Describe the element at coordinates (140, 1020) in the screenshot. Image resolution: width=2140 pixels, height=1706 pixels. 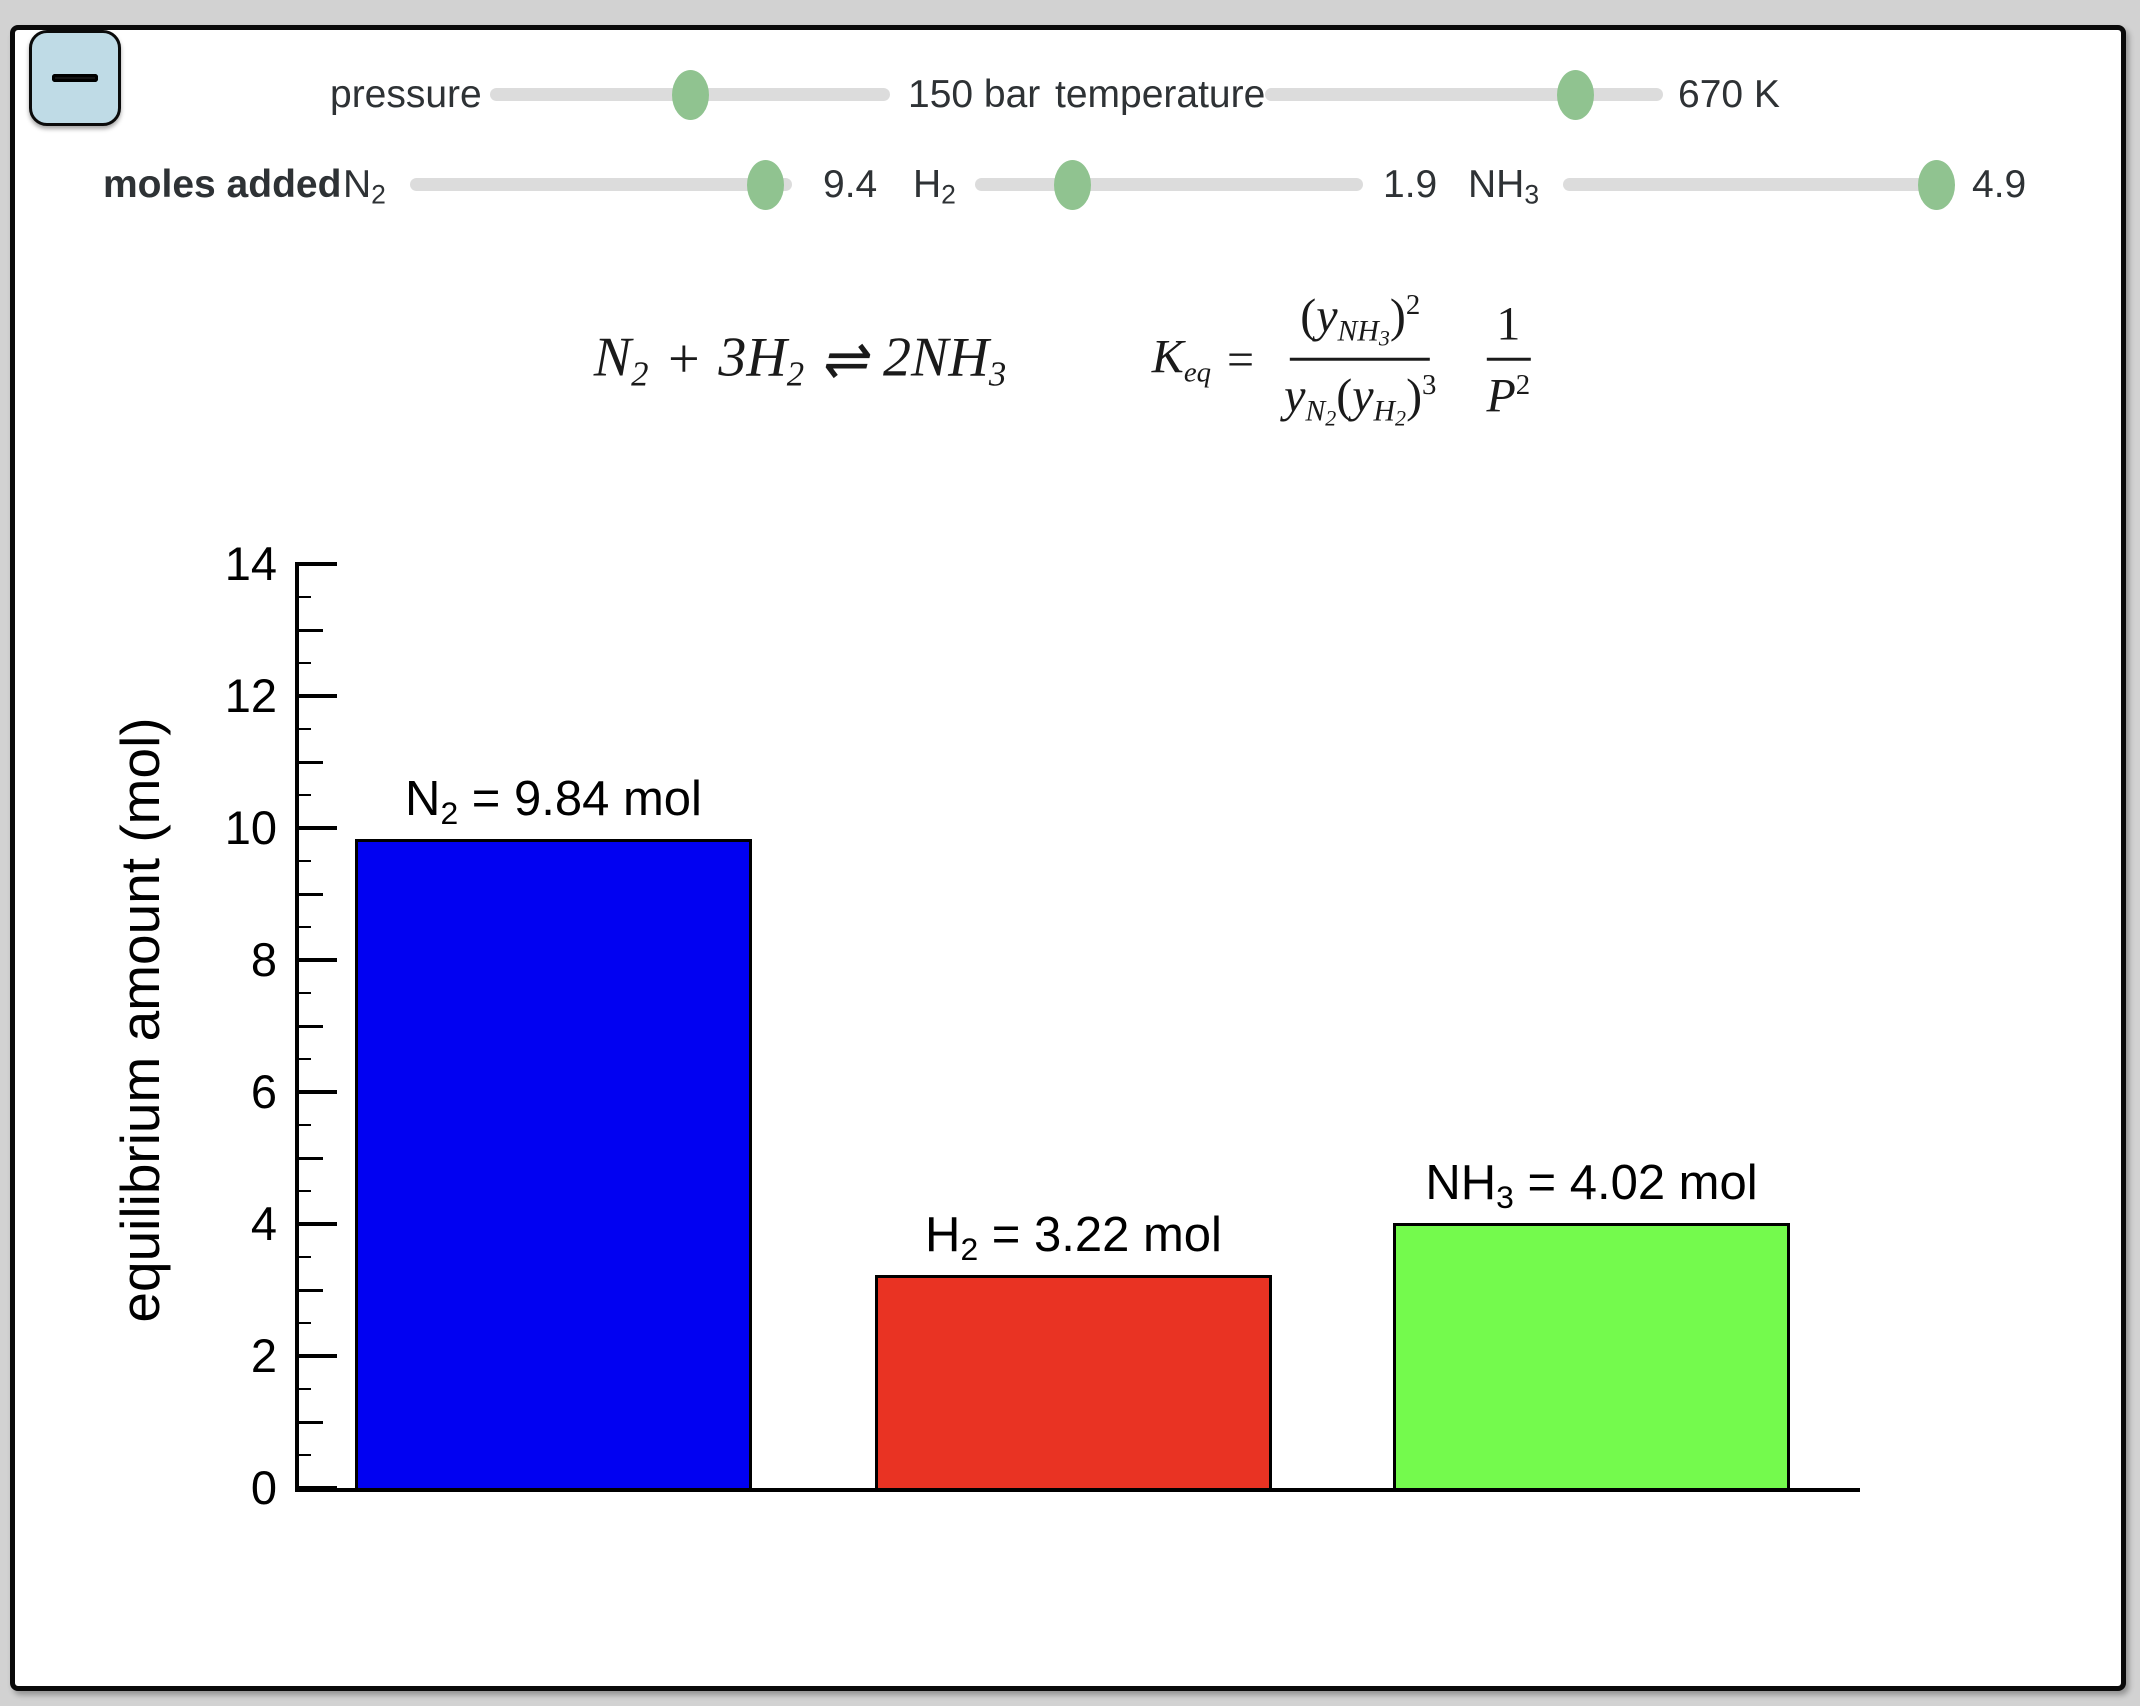
I see `y-axis-title: equilibrium amount (mol)` at that location.